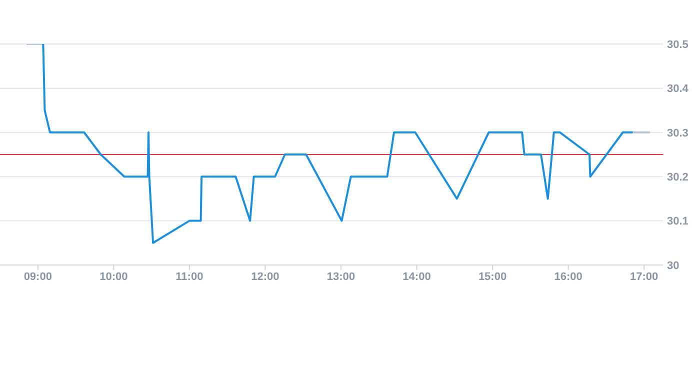 The width and height of the screenshot is (693, 365). What do you see at coordinates (677, 44) in the screenshot?
I see `y-tick-label: 30.5` at bounding box center [677, 44].